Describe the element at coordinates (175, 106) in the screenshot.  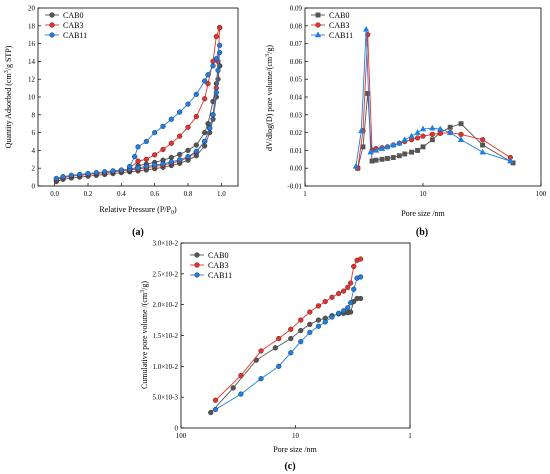
I see `series-cab11-desorption-line` at that location.